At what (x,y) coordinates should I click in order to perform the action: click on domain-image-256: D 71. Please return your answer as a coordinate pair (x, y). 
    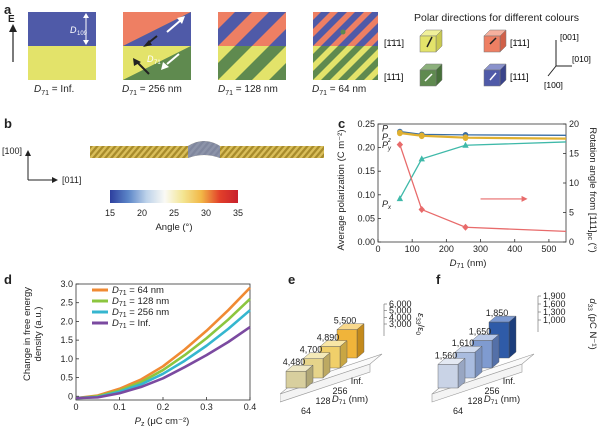
    Looking at the image, I should click on (157, 46).